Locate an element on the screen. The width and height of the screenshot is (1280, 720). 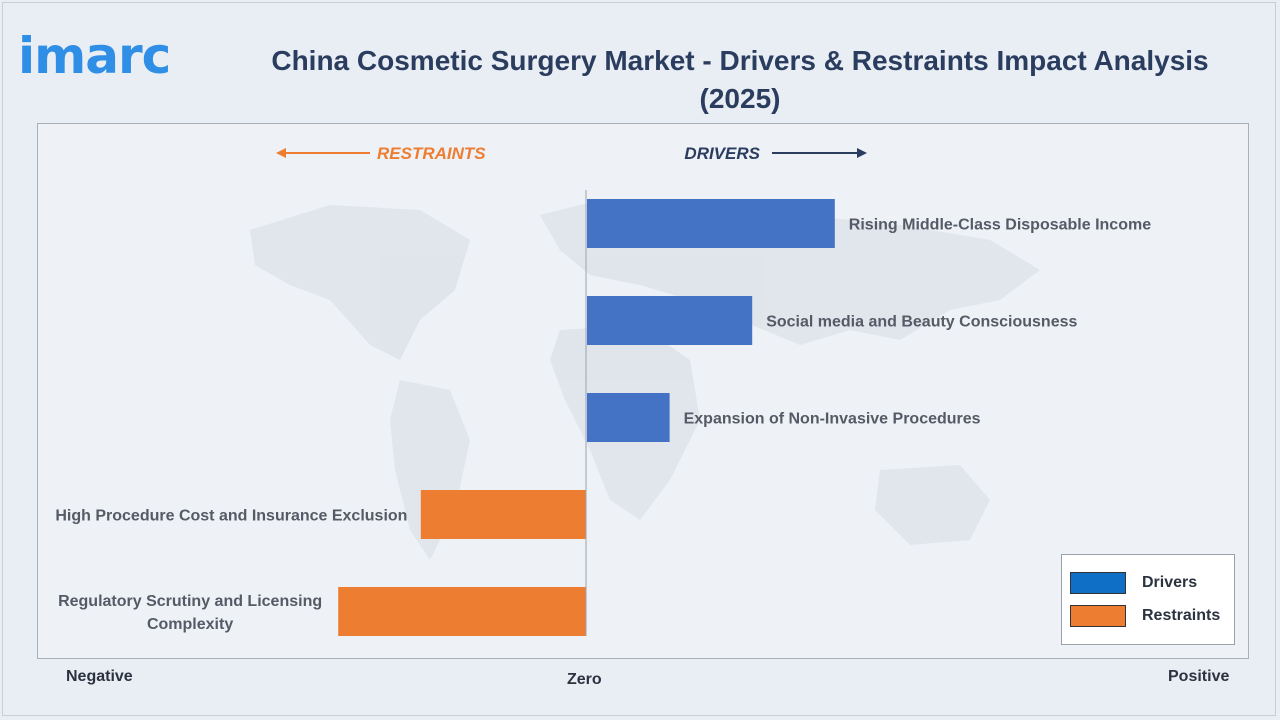
legend-swatch-restraints is located at coordinates (1098, 616).